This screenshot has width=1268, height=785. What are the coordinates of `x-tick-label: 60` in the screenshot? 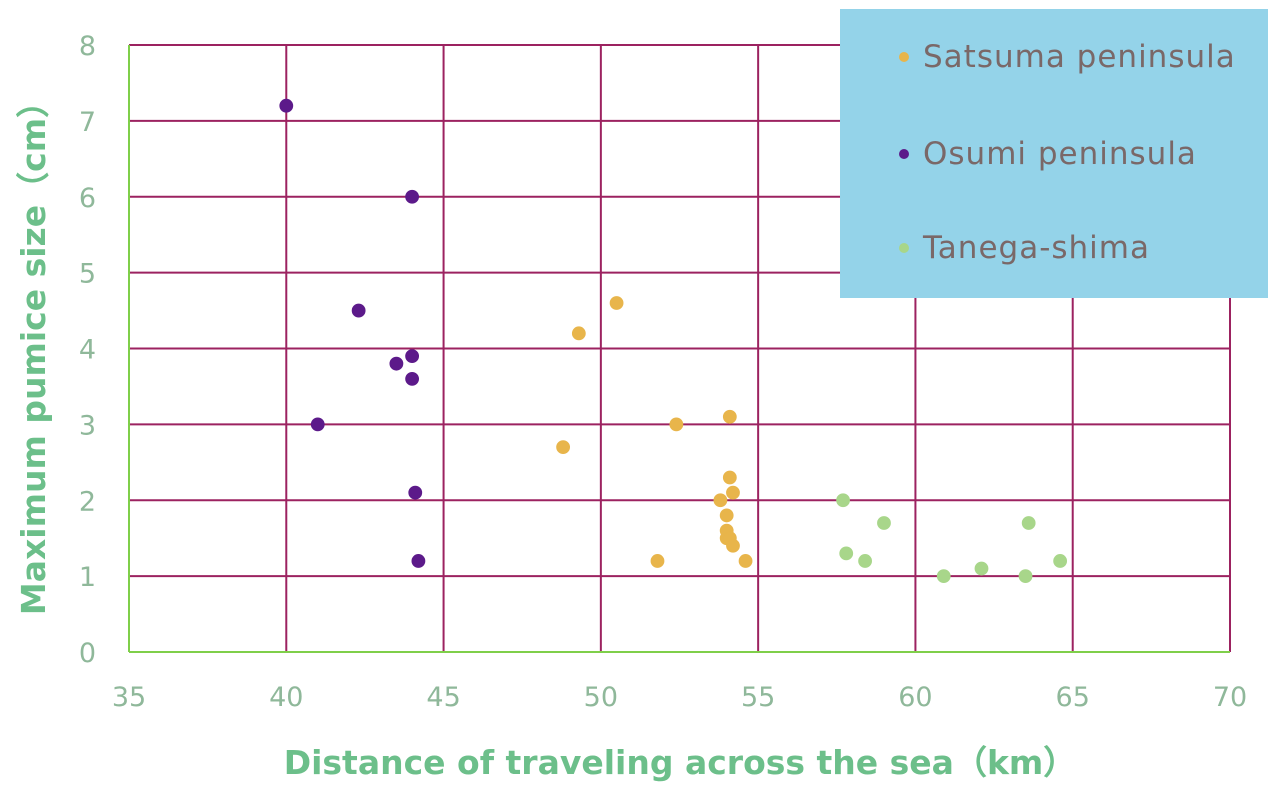 It's located at (915, 697).